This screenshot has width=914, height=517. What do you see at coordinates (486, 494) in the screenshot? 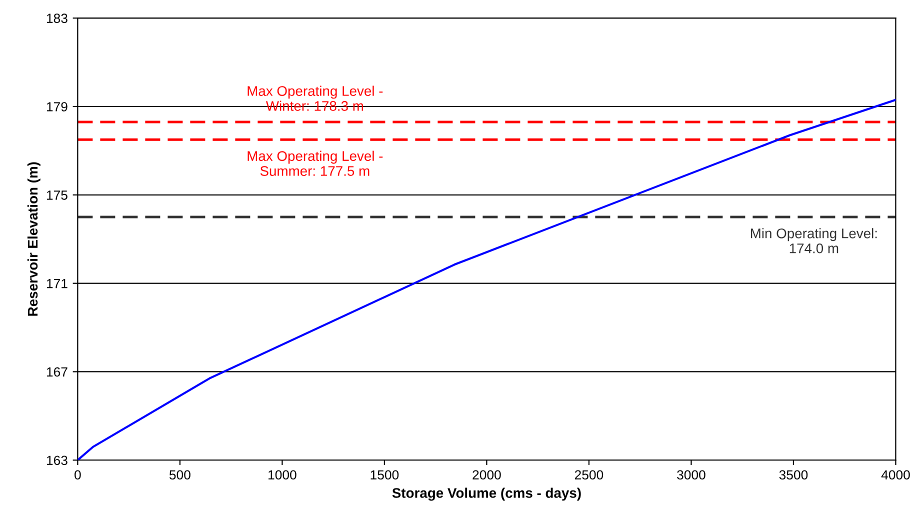
I see `x-axis-title: Storage Volume (cms - days)` at bounding box center [486, 494].